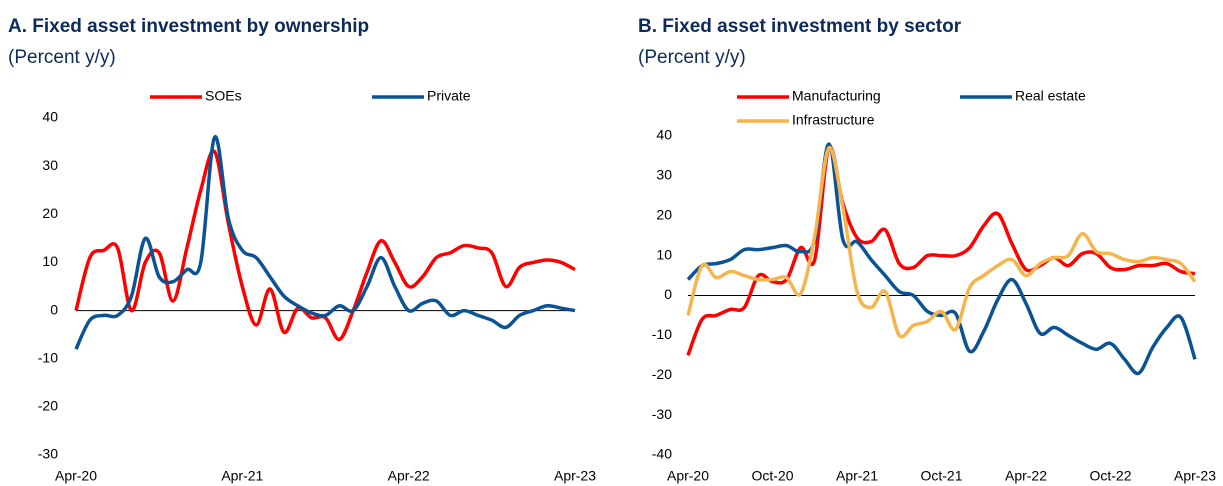 The width and height of the screenshot is (1223, 486). Describe the element at coordinates (1050, 96) in the screenshot. I see `legend-label: Real estate` at that location.